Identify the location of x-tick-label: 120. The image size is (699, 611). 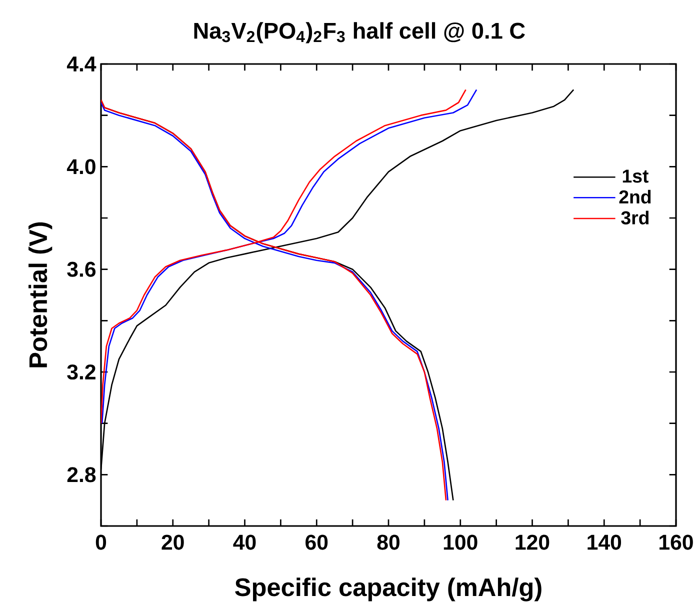
(533, 542).